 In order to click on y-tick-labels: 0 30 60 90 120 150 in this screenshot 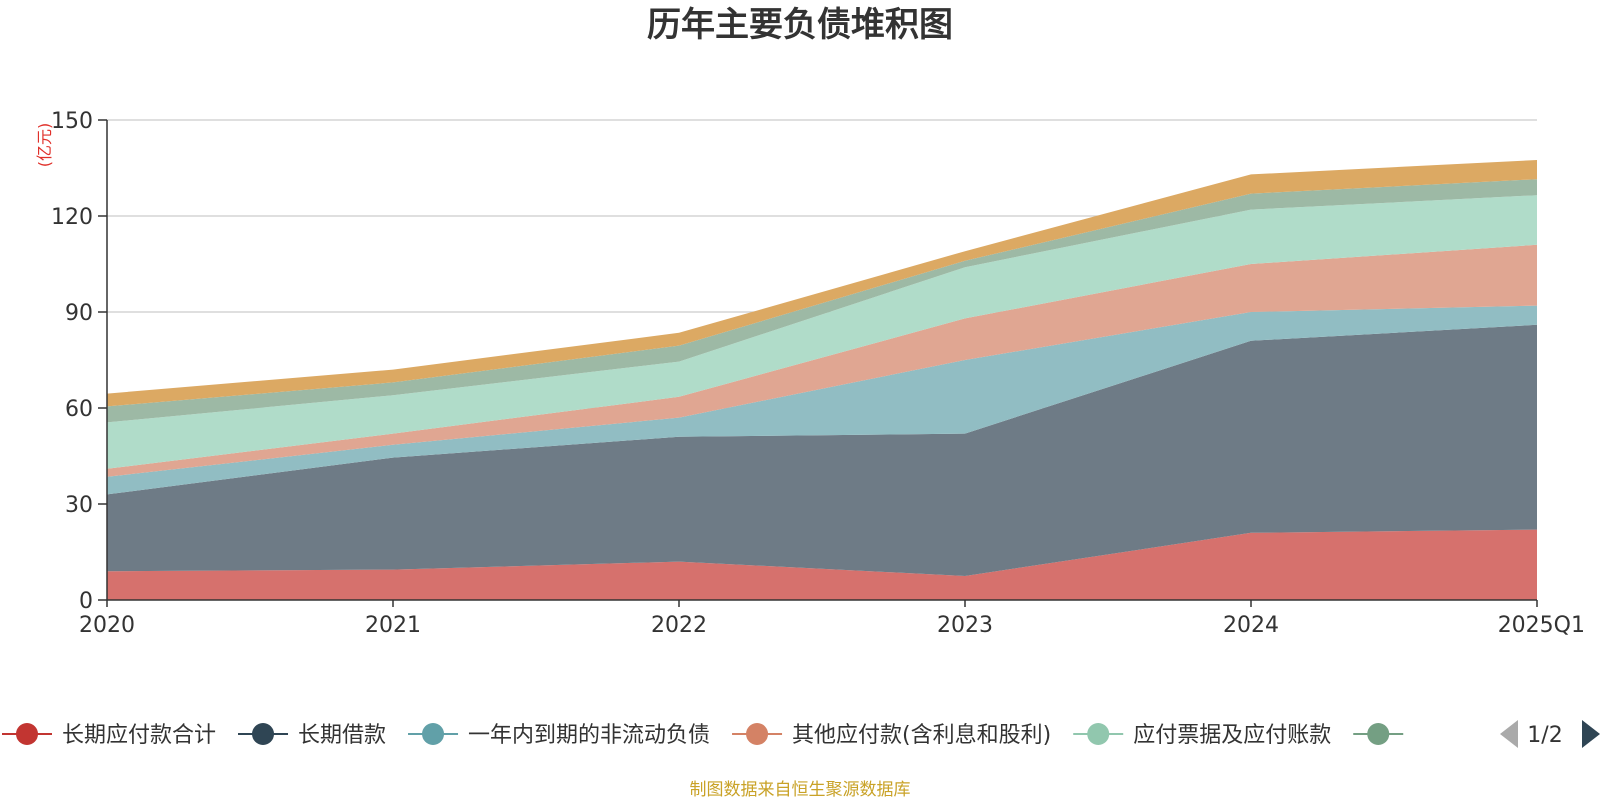, I will do `click(72, 361)`.